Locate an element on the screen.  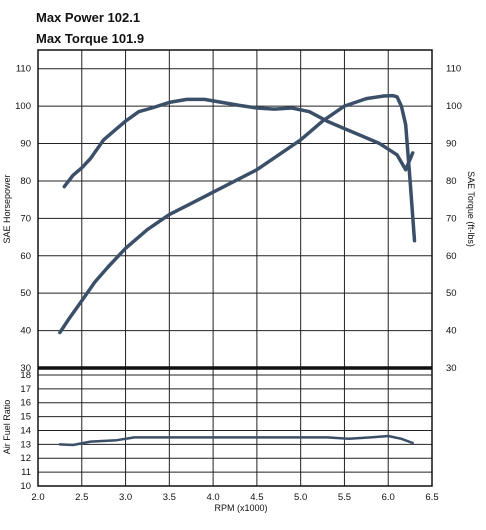
max-torque-label: Max Torque 101.9 is located at coordinates (90, 38).